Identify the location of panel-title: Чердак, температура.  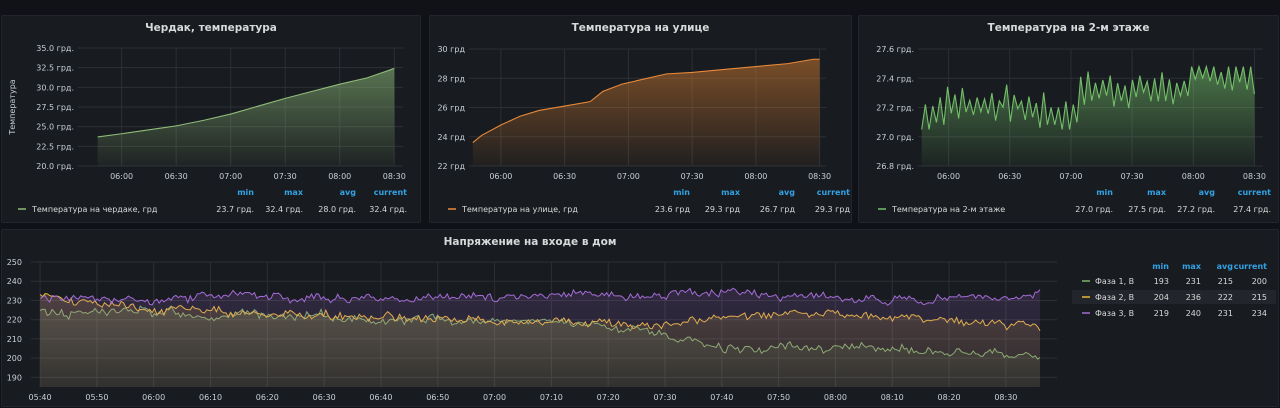
(211, 28).